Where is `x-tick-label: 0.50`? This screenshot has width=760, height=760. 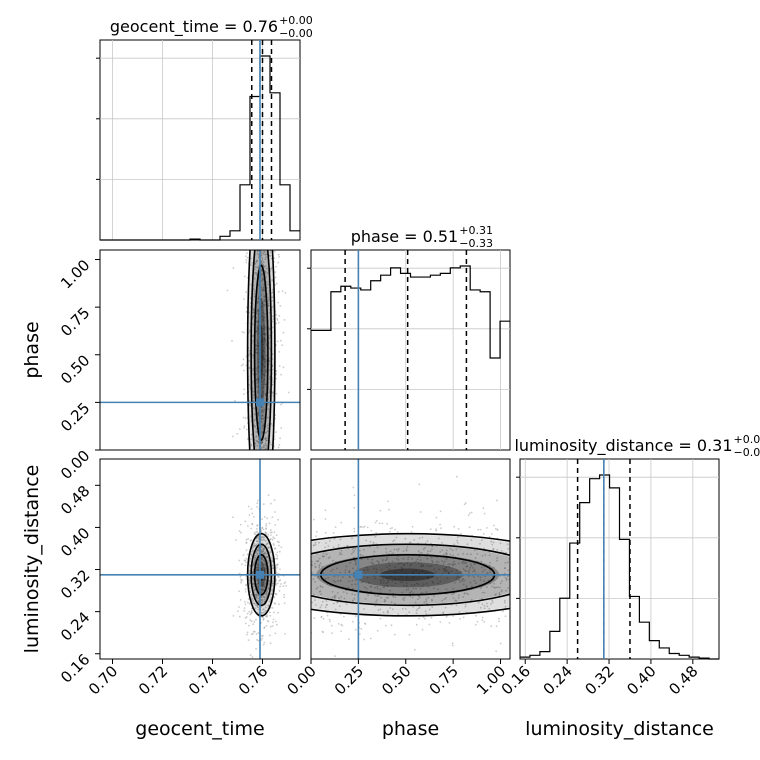
x-tick-label: 0.50 is located at coordinates (396, 680).